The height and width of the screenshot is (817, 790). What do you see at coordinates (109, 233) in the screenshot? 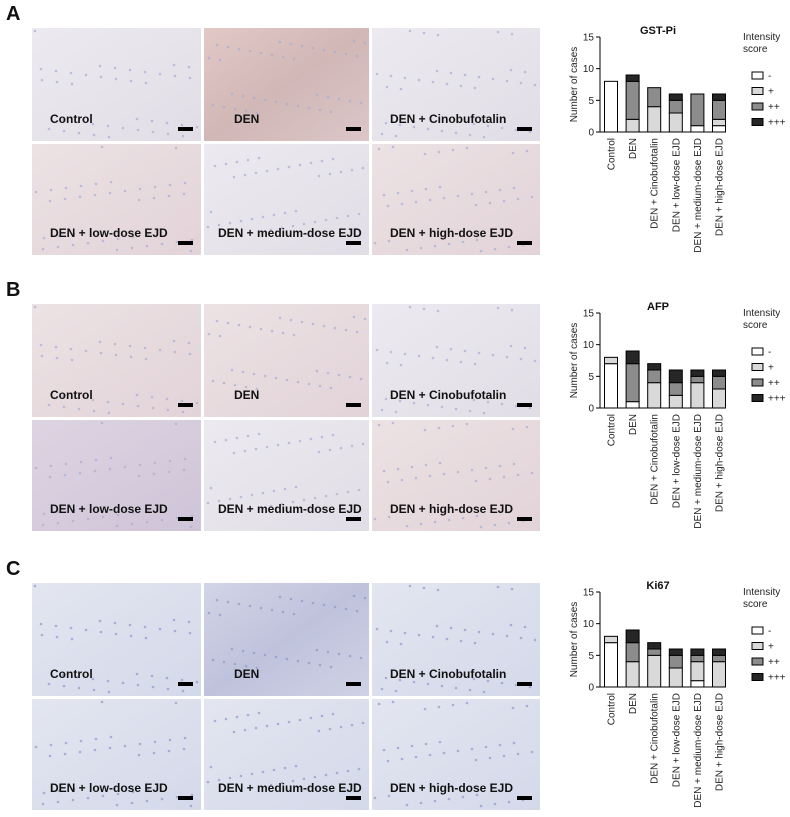
I see `image-caption: DEN + low-dose EJD` at bounding box center [109, 233].